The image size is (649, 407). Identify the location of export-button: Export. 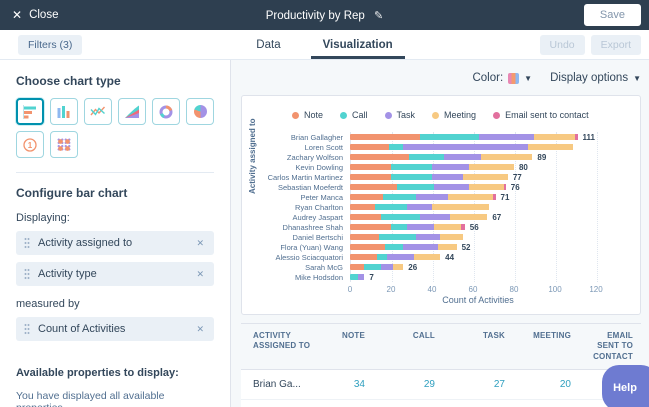
(615, 44).